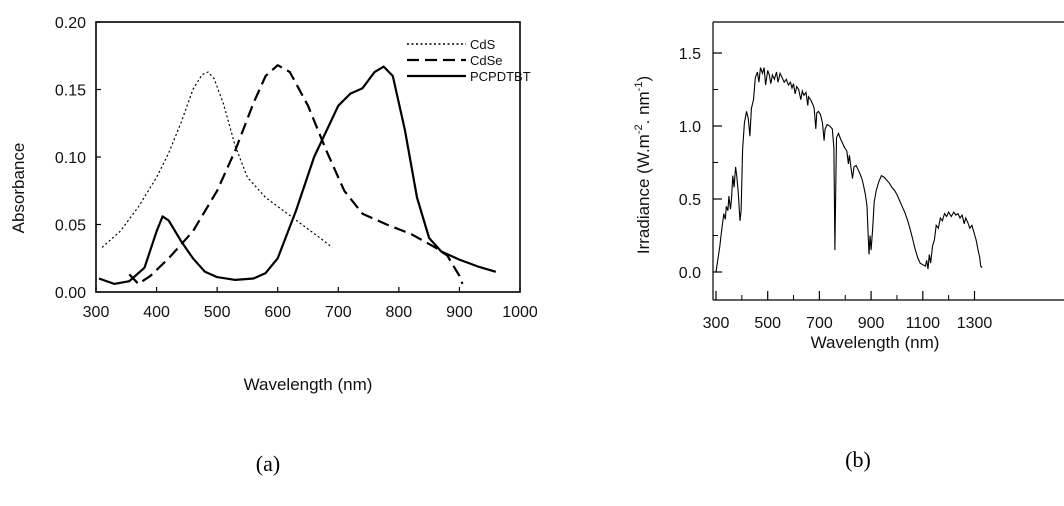  I want to click on panel-b-x-tick-label: 700, so click(819, 323).